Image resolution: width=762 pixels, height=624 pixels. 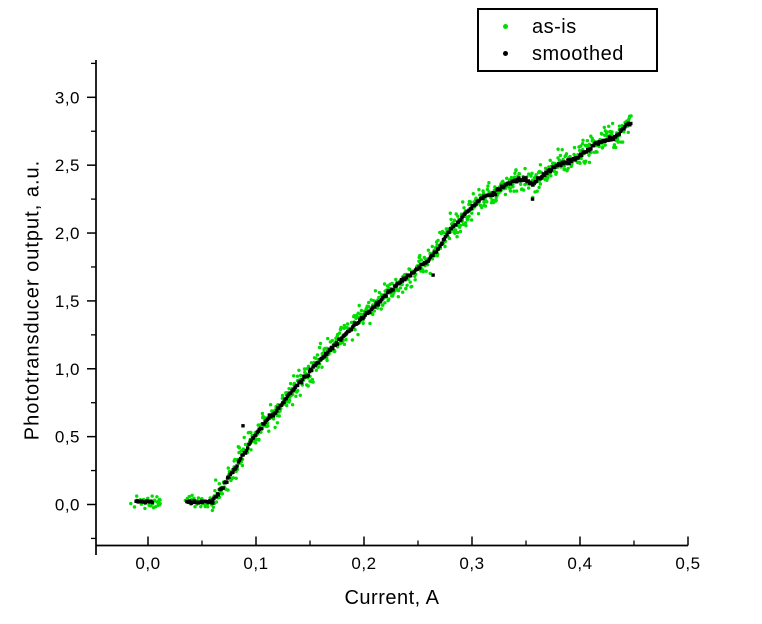 What do you see at coordinates (687, 563) in the screenshot?
I see `x-tick-label: 0,5` at bounding box center [687, 563].